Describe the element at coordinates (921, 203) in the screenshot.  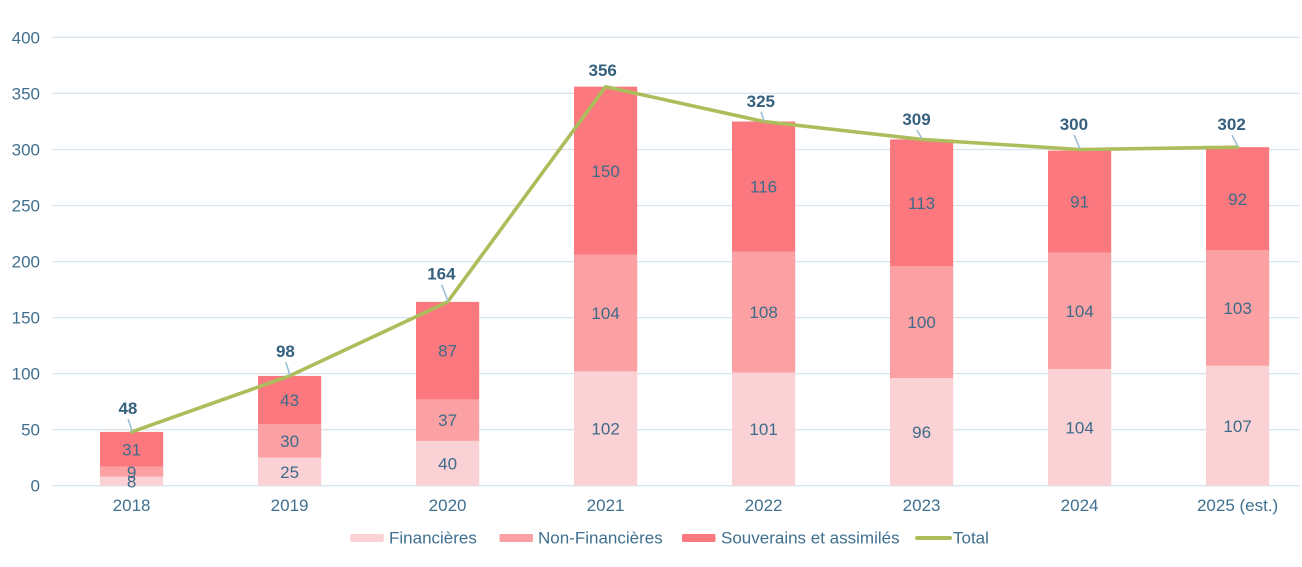
I see `svg-text: 113` at that location.